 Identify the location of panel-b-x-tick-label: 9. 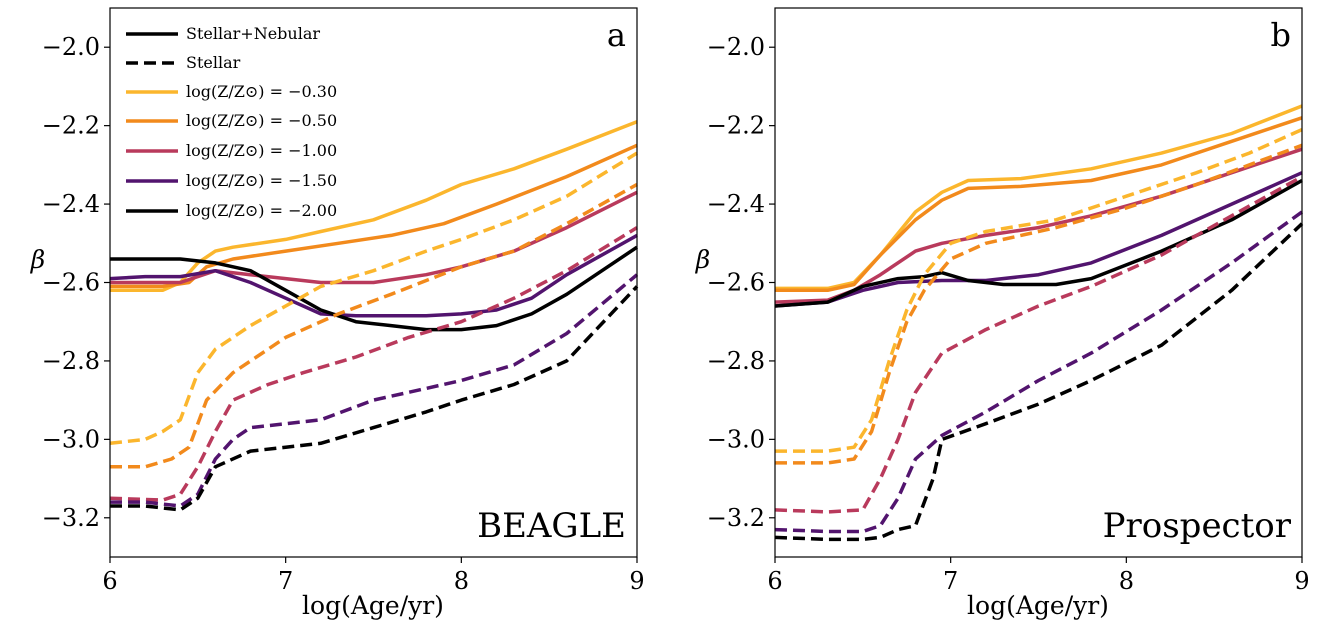
(1301, 581).